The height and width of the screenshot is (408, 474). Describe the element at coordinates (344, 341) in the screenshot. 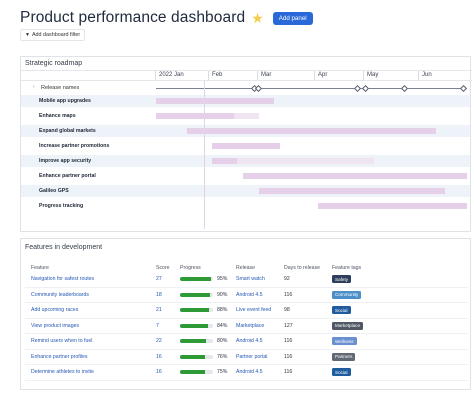

I see `feature-tag: Wellness` at that location.